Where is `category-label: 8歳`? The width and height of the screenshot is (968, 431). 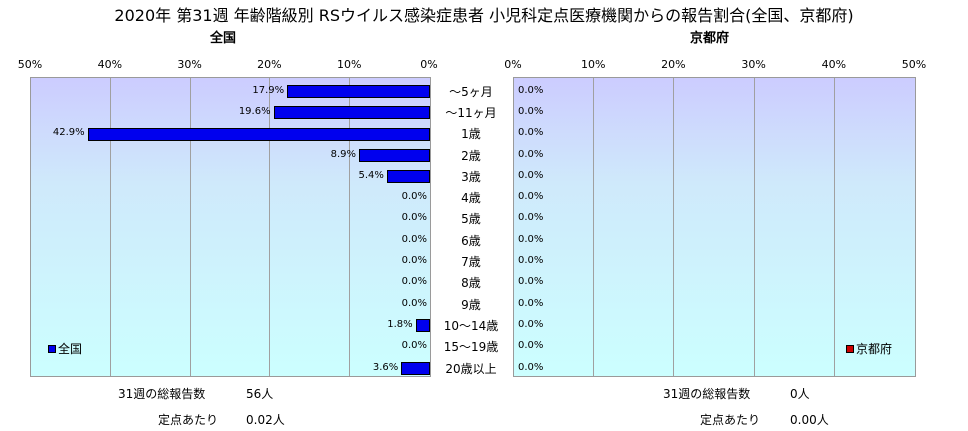 category-label: 8歳 is located at coordinates (471, 283).